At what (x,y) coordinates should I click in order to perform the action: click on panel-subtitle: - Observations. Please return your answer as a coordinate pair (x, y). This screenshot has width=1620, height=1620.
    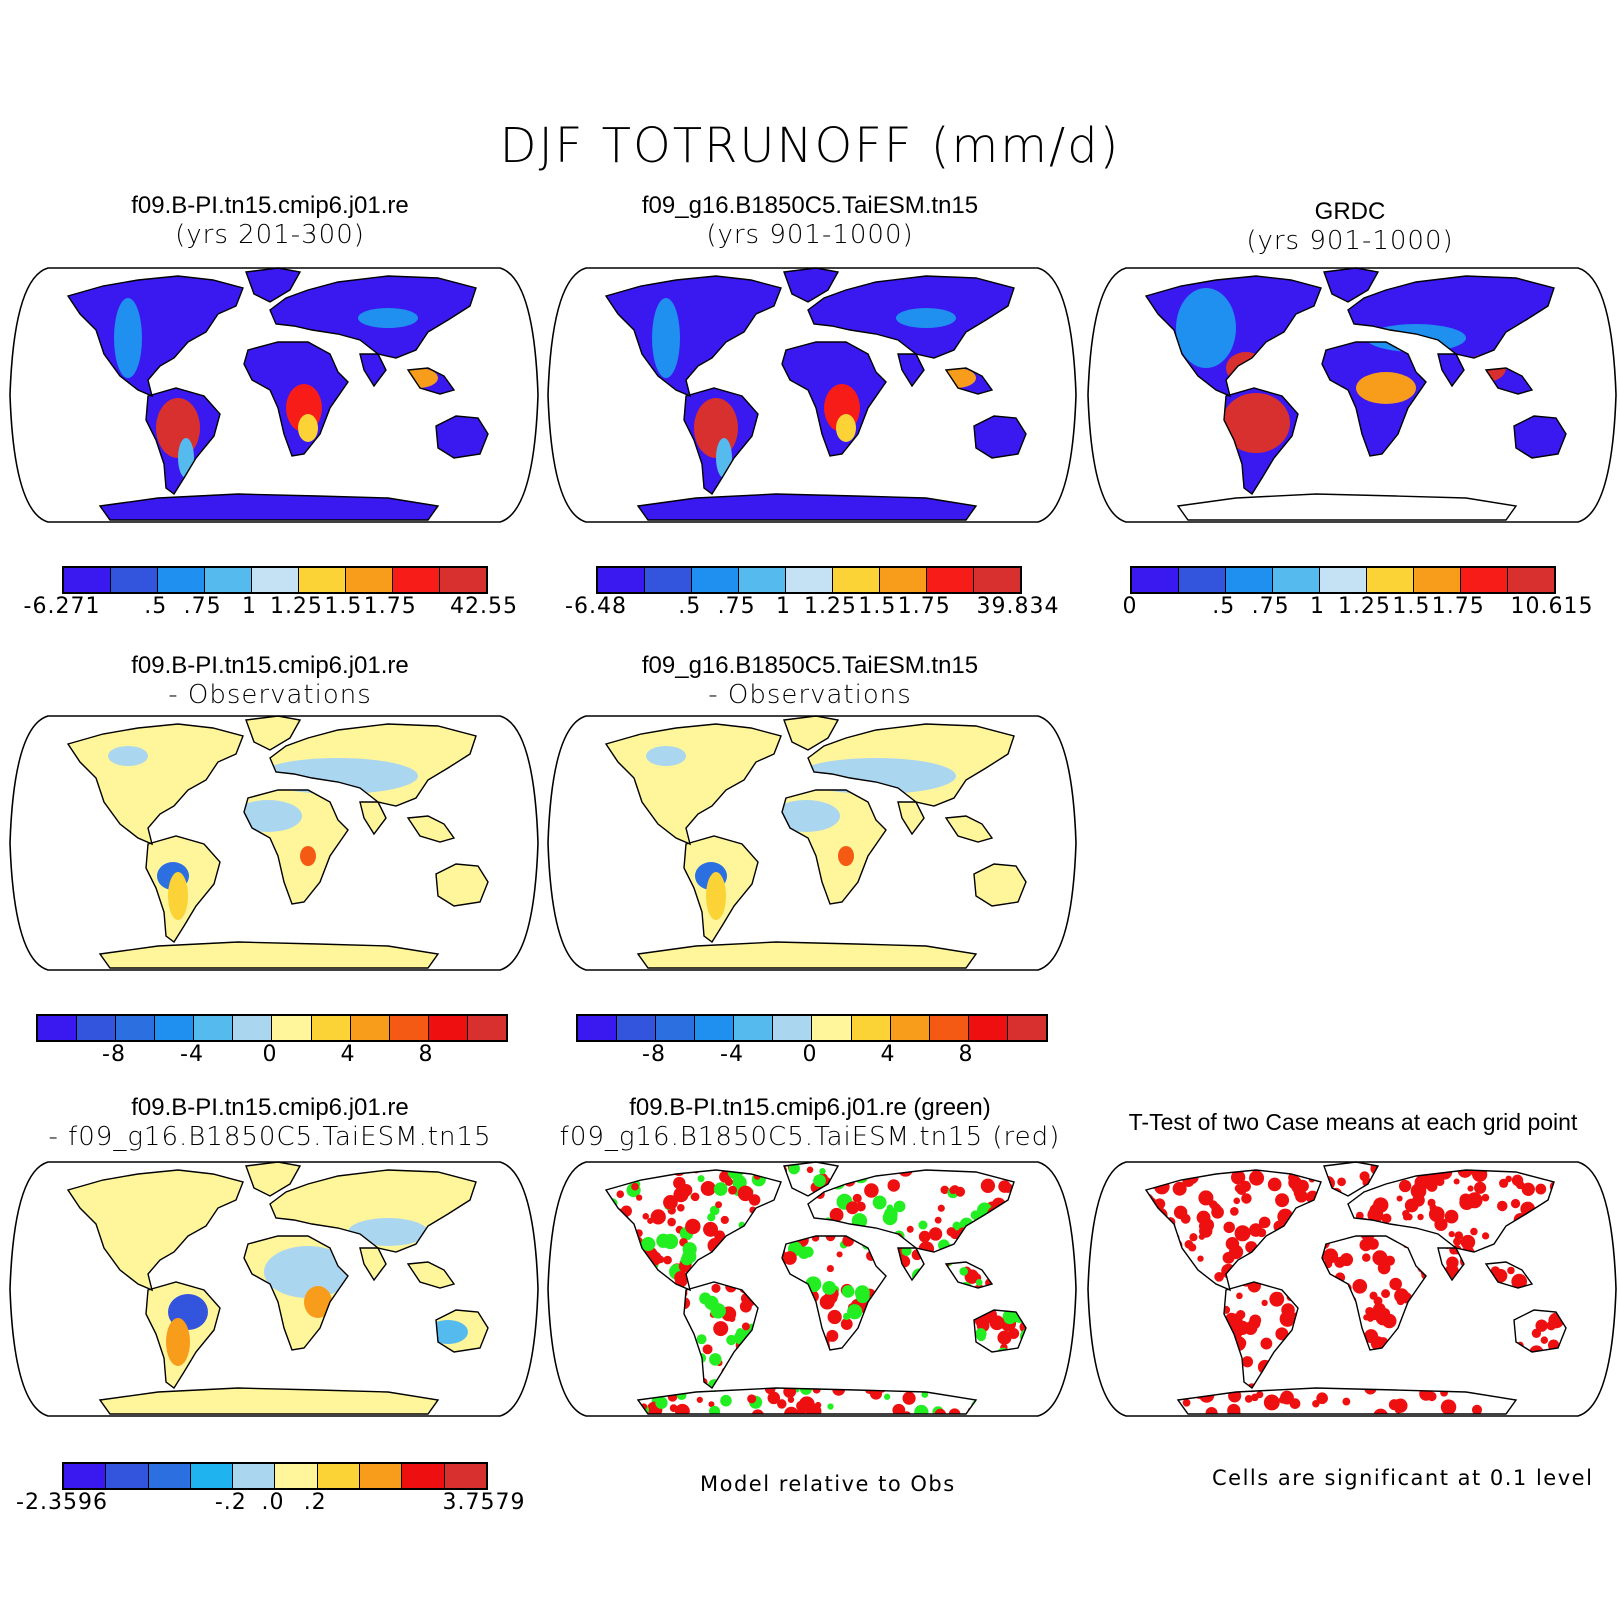
    Looking at the image, I should click on (810, 695).